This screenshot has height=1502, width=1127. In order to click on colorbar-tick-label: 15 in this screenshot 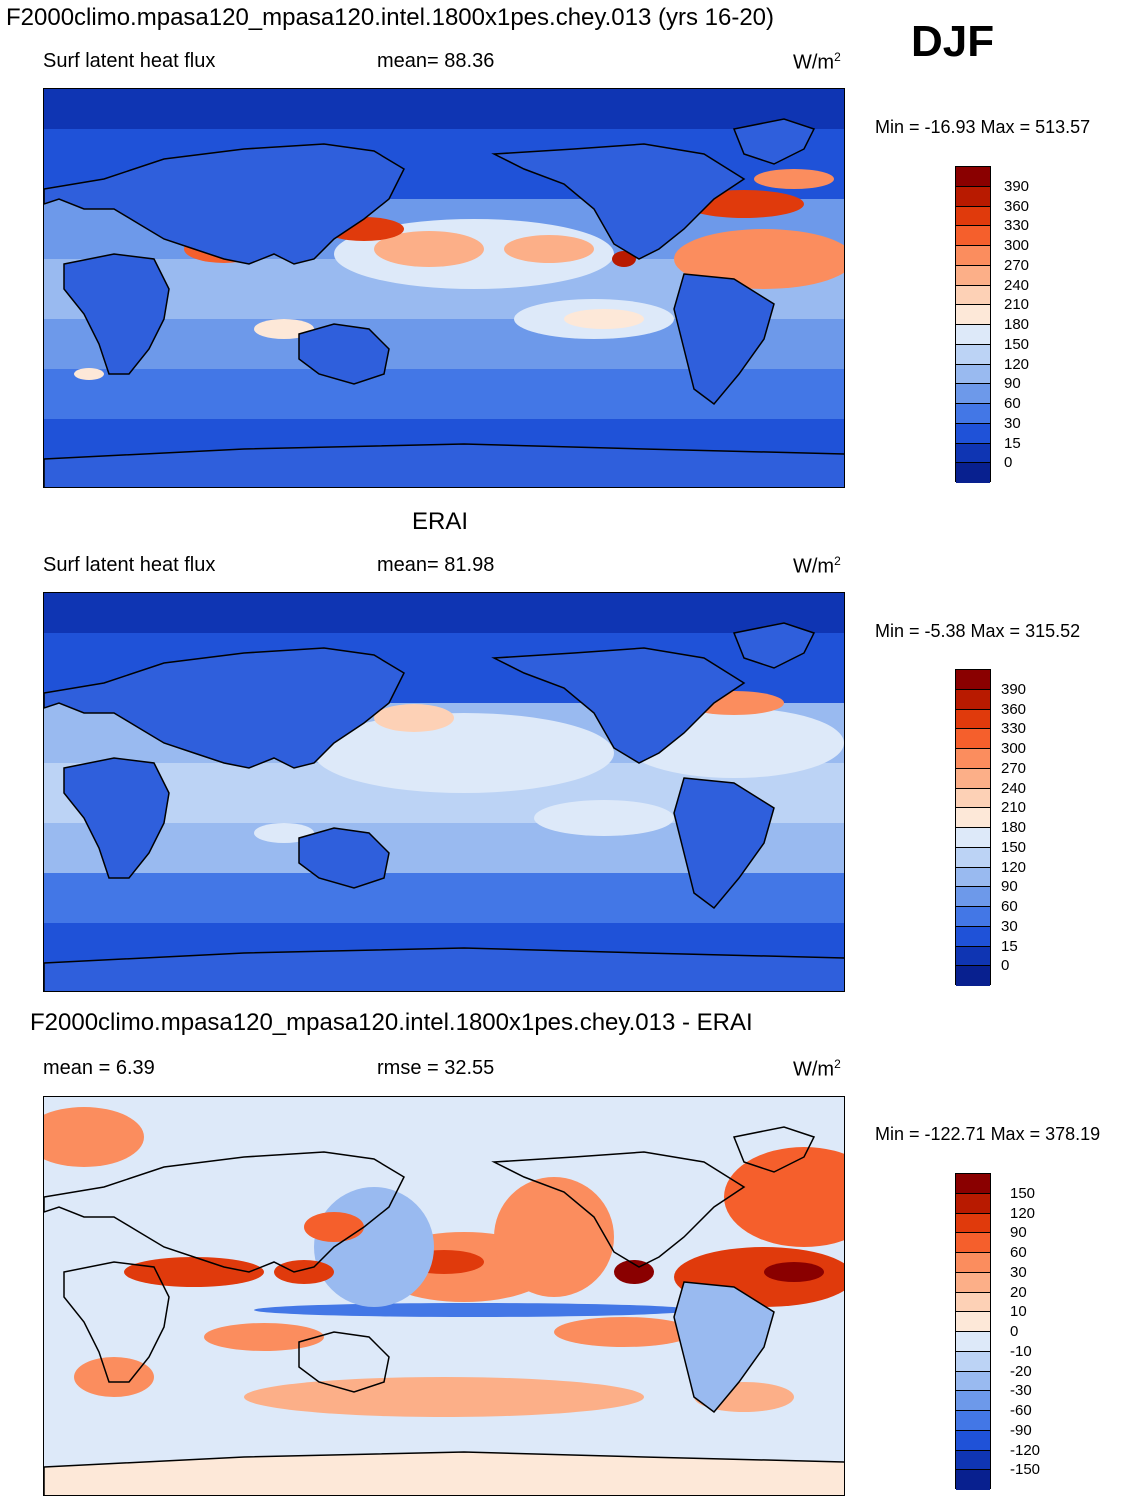, I will do `click(1009, 946)`.